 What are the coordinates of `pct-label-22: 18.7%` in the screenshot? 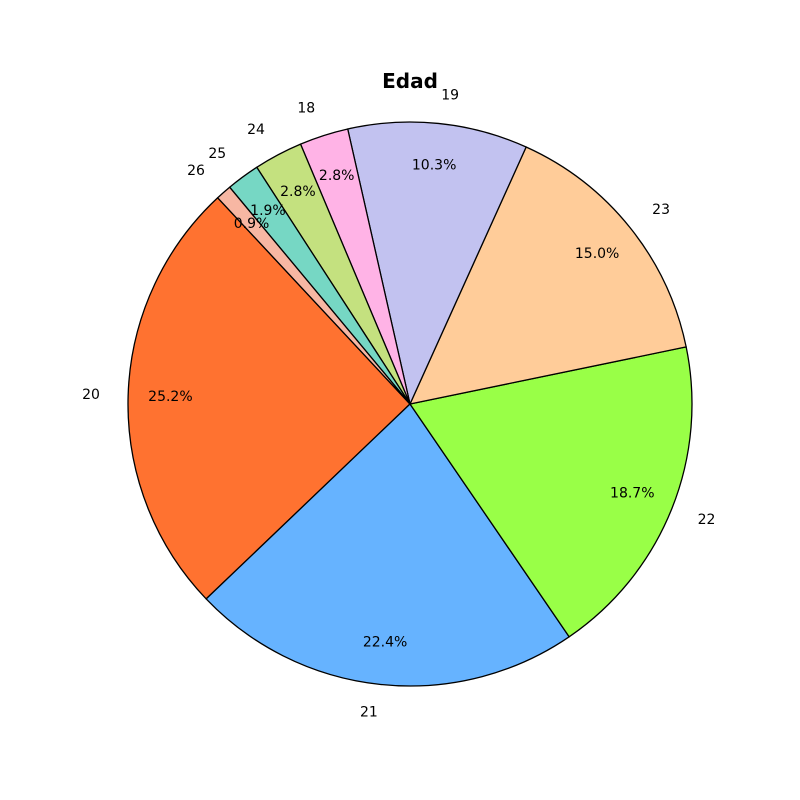 It's located at (632, 494).